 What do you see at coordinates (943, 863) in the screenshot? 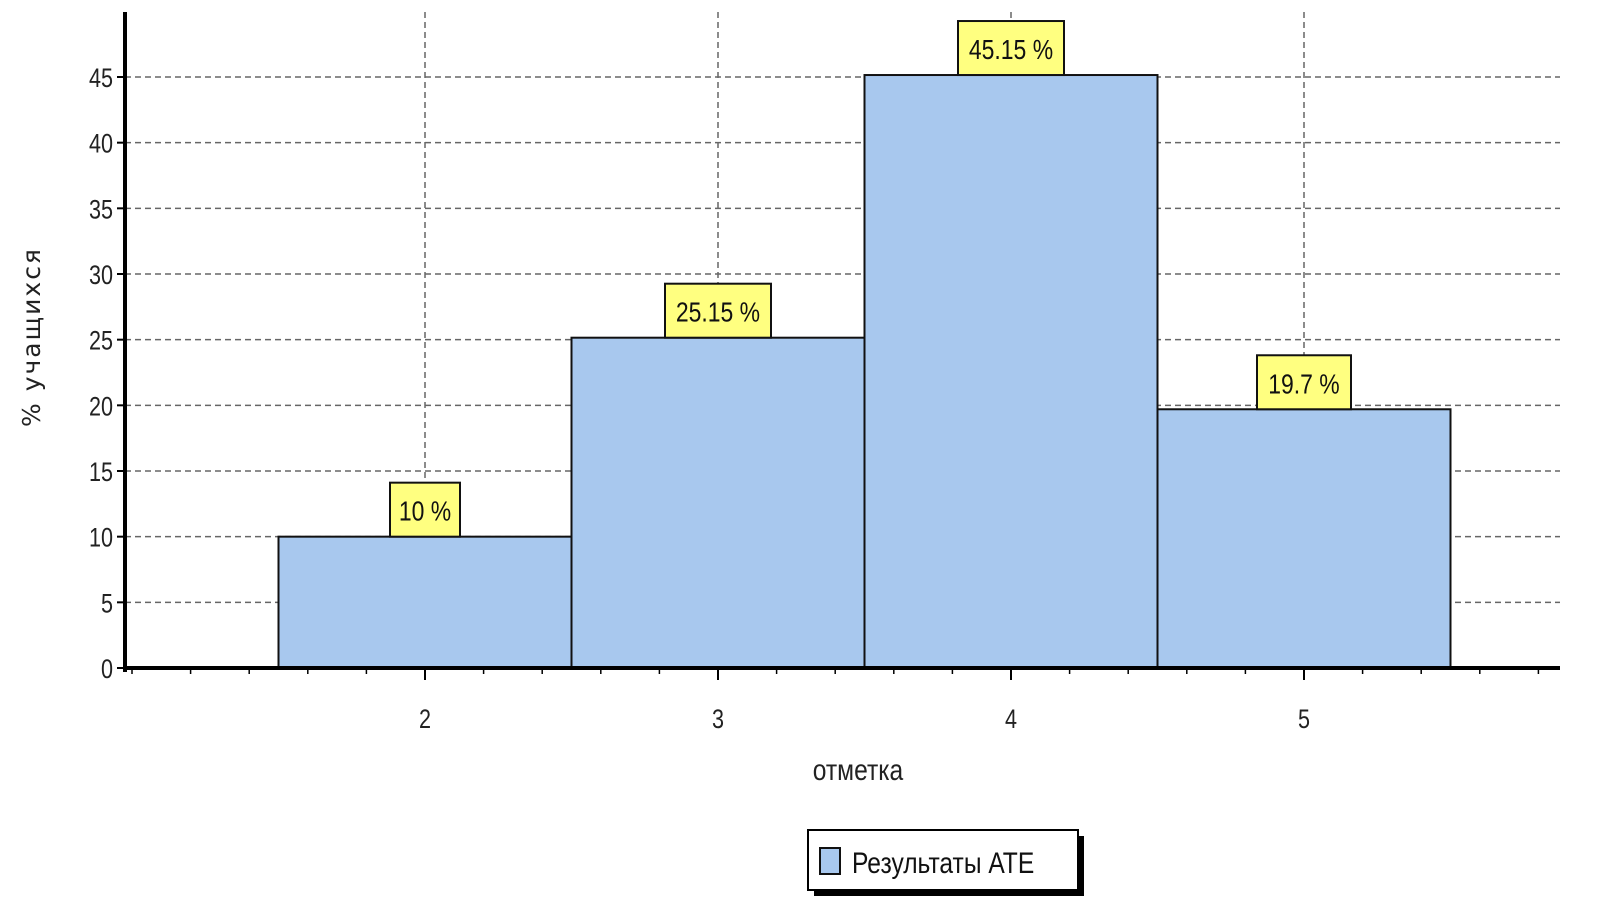
I see `legend-label: Результаты АТЕ` at bounding box center [943, 863].